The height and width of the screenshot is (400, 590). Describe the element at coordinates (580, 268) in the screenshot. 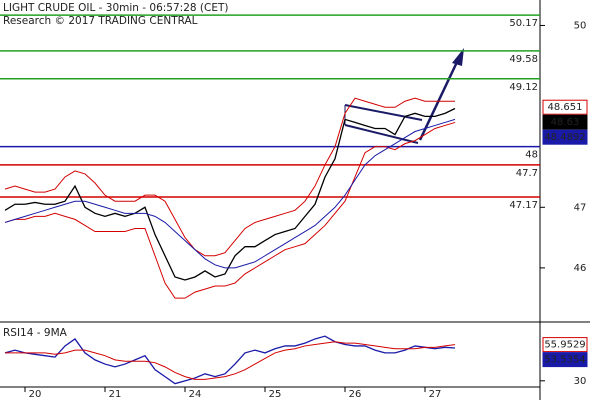

I see `y-tick-label: 46` at that location.